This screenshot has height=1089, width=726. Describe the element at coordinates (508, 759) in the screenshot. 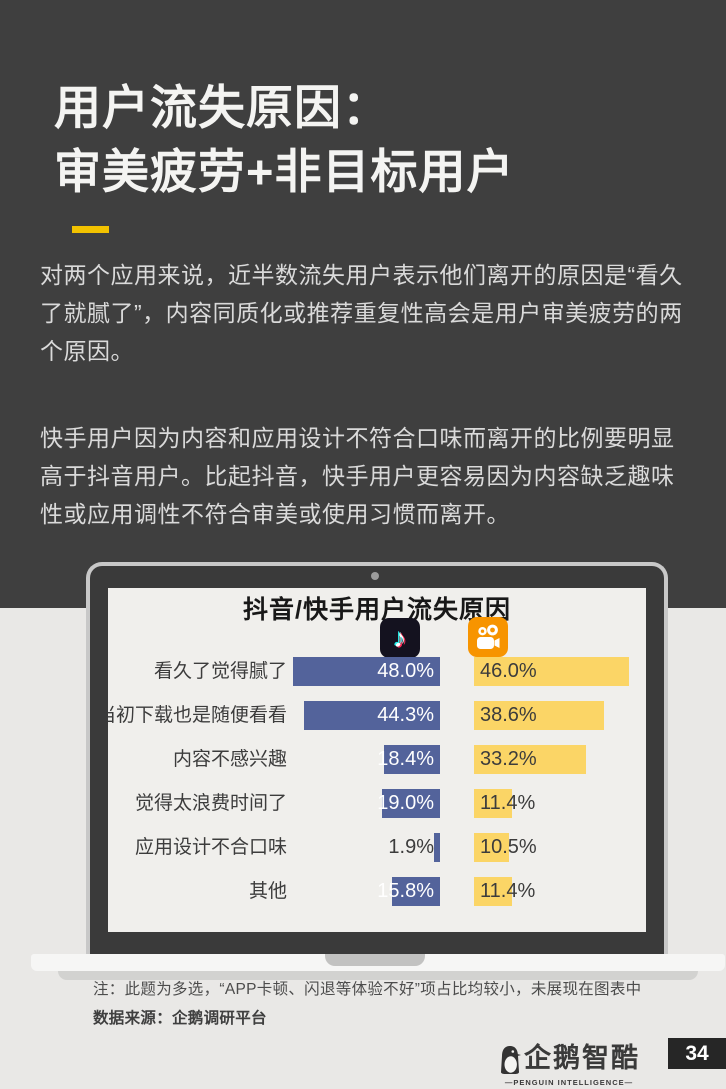

I see `kuaishou-value-label: 33.2%` at that location.